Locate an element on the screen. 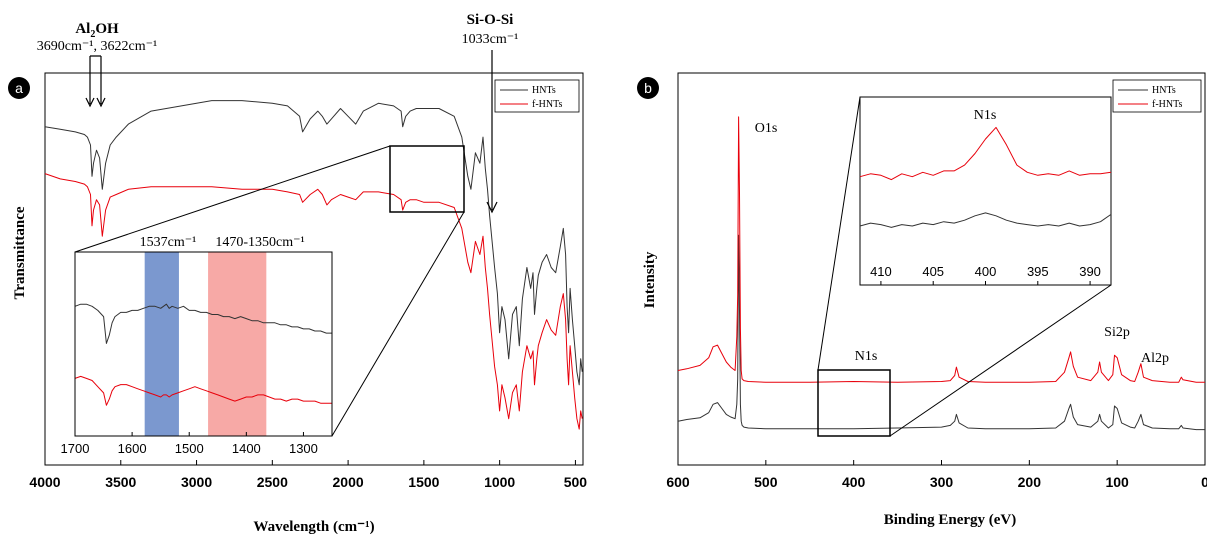  panel-a-x-label: Wavelength (cm⁻¹) is located at coordinates (313, 527).